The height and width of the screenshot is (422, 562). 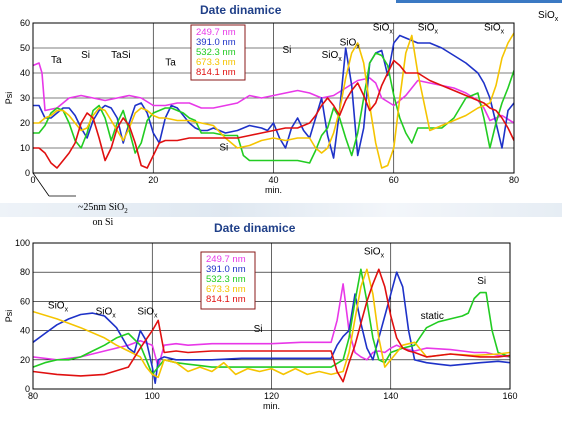 What do you see at coordinates (25, 148) in the screenshot?
I see `chart1-ytick-label: 10` at bounding box center [25, 148].